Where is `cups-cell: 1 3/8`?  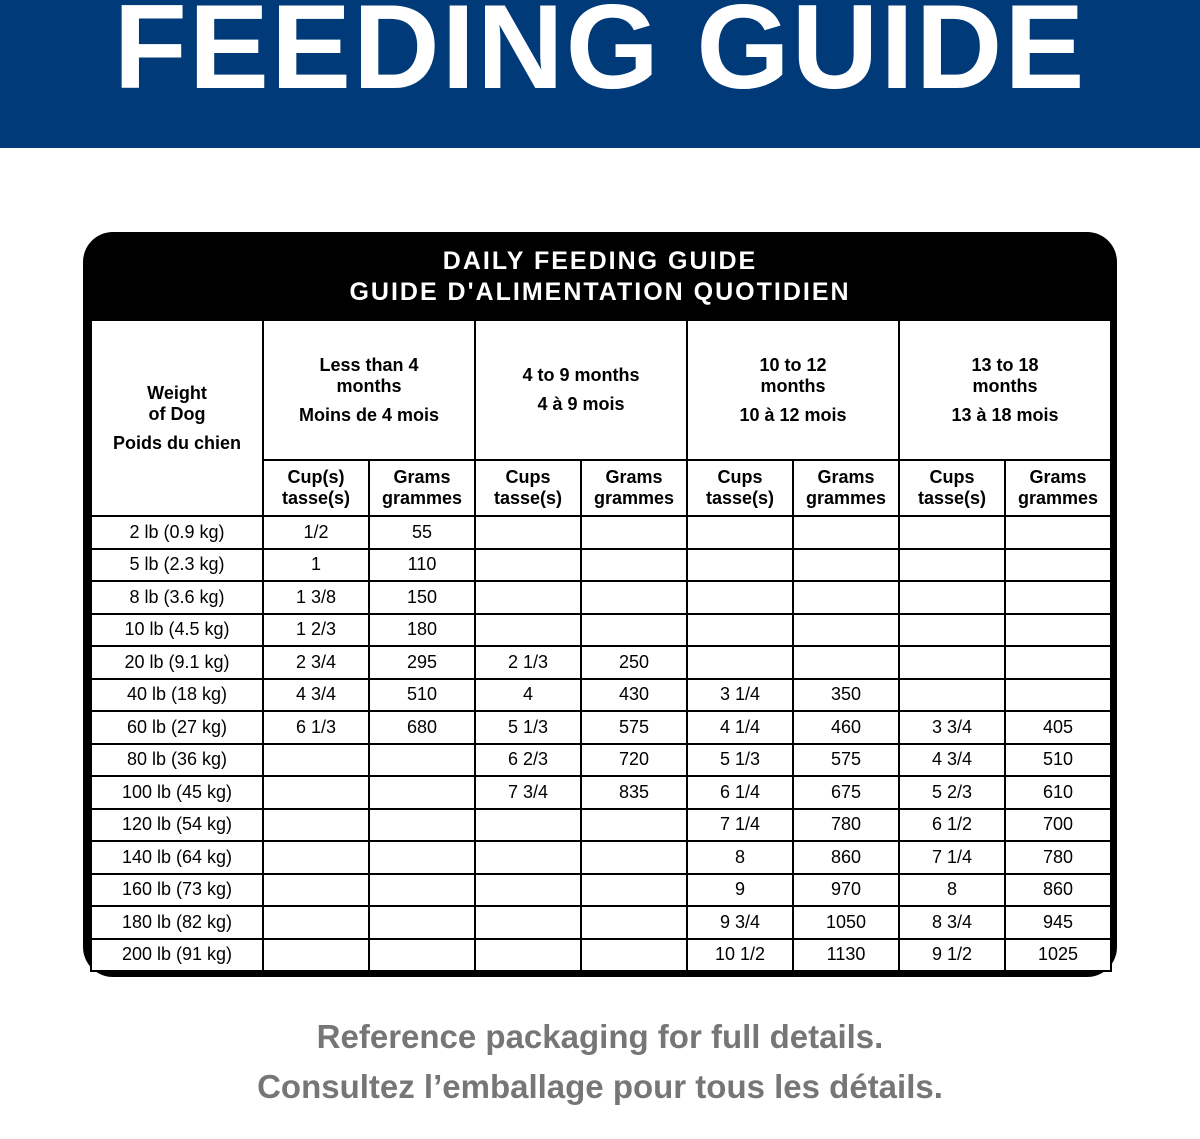 cups-cell: 1 3/8 is located at coordinates (316, 597).